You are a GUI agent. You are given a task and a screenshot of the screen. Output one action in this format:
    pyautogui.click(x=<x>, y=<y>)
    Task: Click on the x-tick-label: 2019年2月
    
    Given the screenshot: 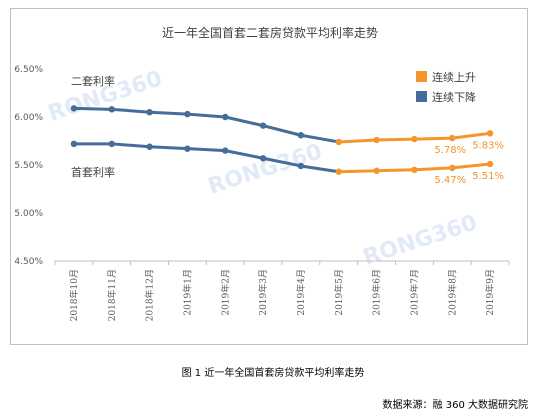 What is the action you would take?
    pyautogui.click(x=225, y=292)
    